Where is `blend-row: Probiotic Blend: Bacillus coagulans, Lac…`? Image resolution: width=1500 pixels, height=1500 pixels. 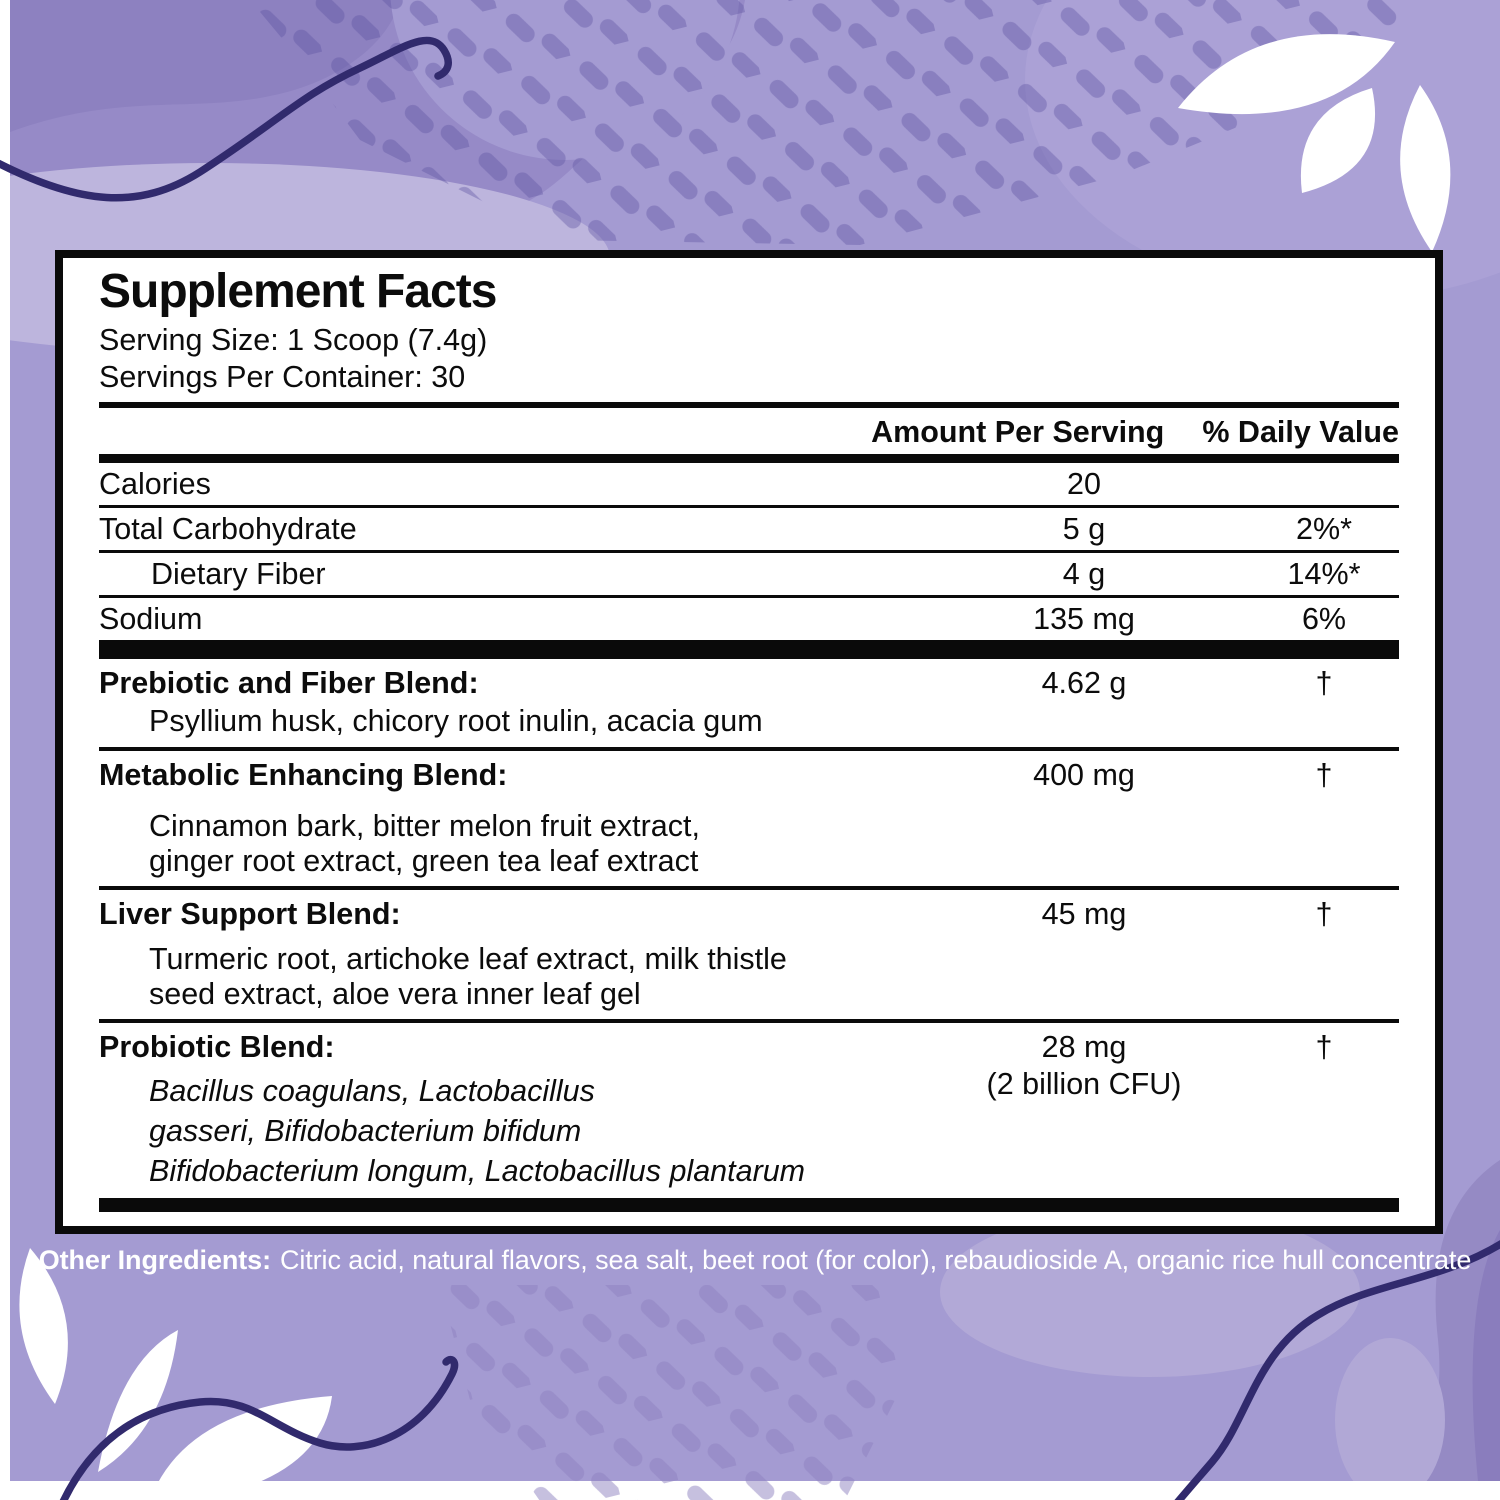
blend-row: Probiotic Blend: Bacillus coagulans, Lac… is located at coordinates (749, 1110).